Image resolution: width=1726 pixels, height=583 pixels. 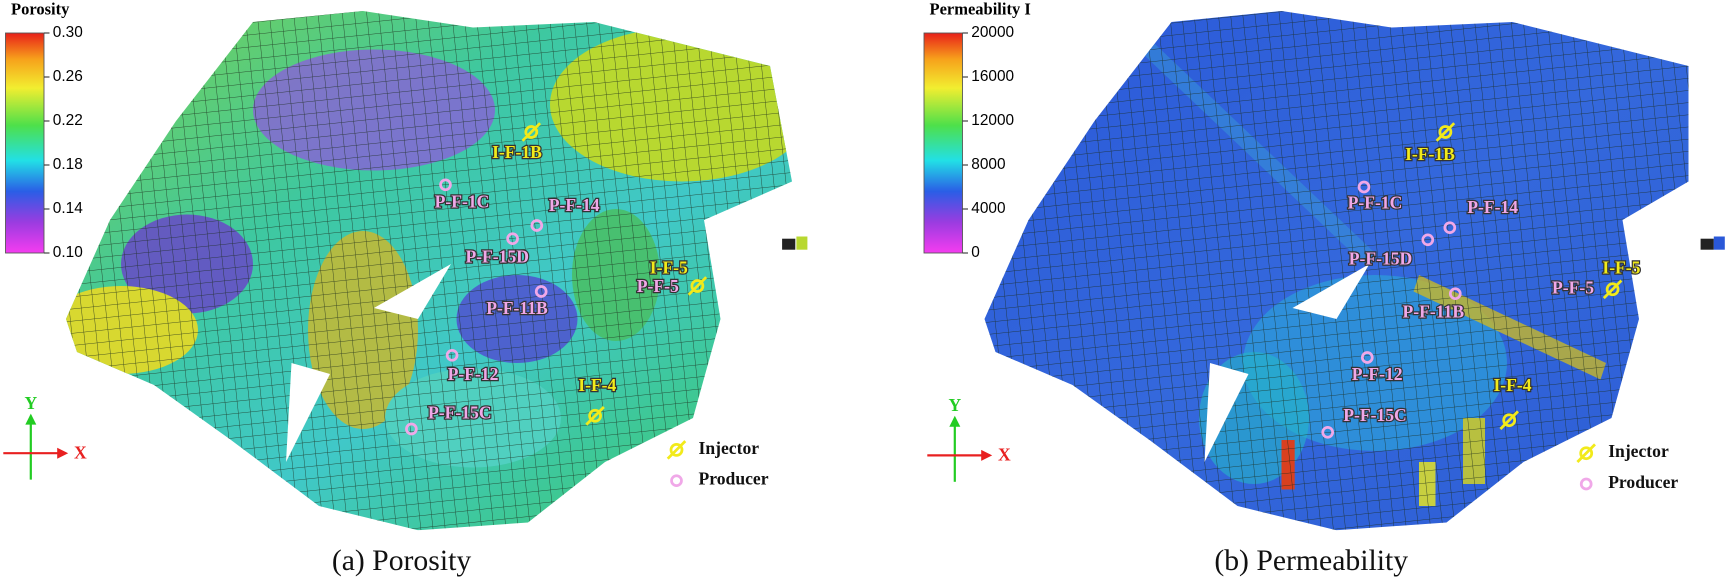 What do you see at coordinates (992, 76) in the screenshot?
I see `colorbar-tick-label: 16000` at bounding box center [992, 76].